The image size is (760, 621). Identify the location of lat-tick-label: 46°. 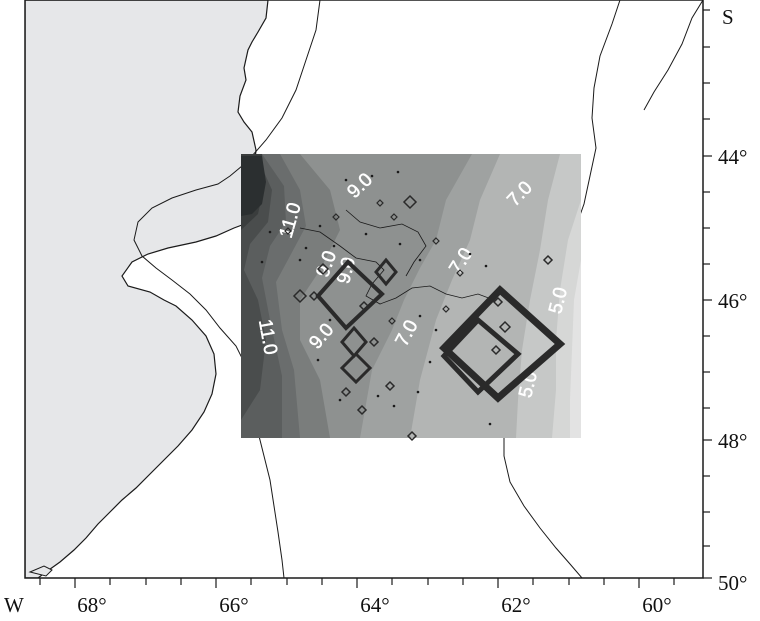
(732, 301).